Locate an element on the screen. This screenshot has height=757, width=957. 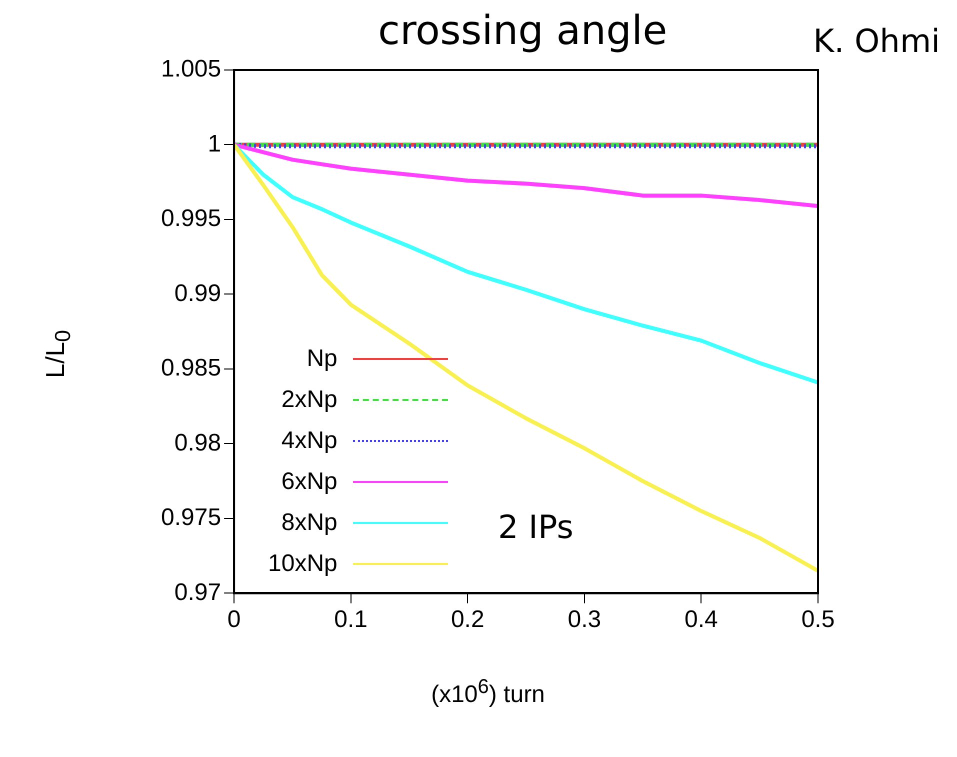
text: K. Ohmi is located at coordinates (876, 41).